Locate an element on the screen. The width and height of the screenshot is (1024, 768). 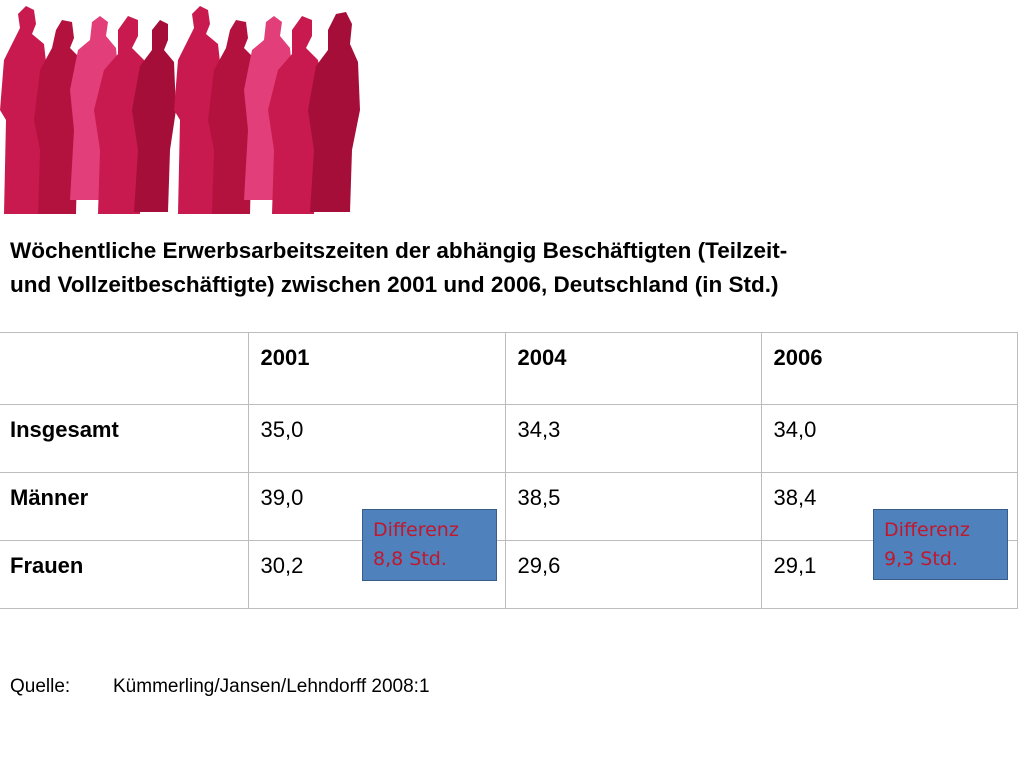
difference-callout-2006: Differenz 9,3 Std. is located at coordinates (940, 544).